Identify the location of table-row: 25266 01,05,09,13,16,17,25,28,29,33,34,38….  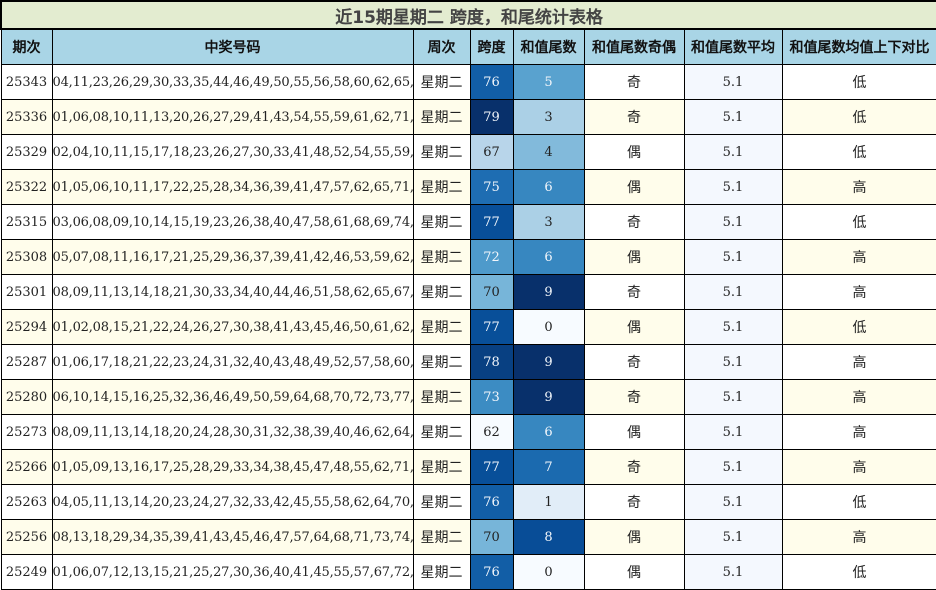
(468, 467).